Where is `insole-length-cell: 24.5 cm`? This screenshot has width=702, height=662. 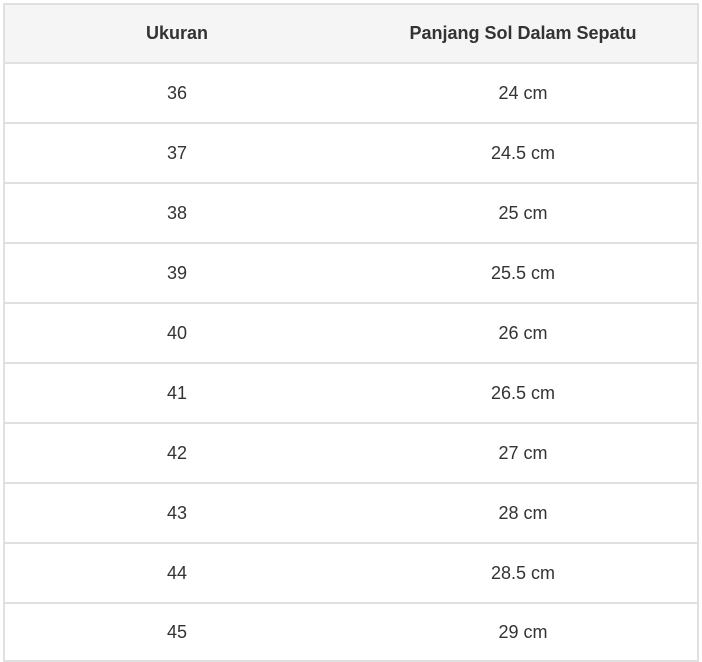 insole-length-cell: 24.5 cm is located at coordinates (523, 153).